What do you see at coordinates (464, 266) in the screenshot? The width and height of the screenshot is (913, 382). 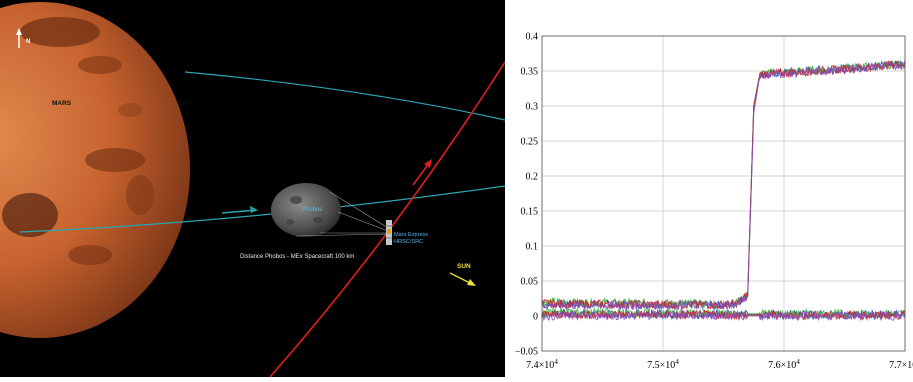 I see `sun-label: SUN` at bounding box center [464, 266].